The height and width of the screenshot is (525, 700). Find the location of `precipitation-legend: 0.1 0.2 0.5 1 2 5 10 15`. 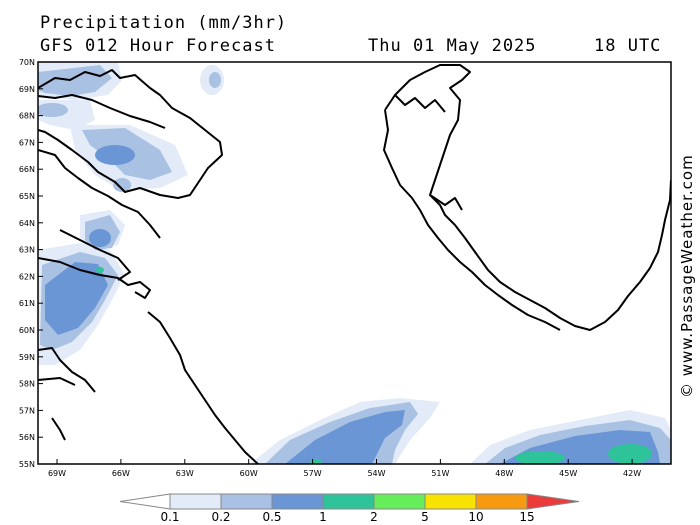

precipitation-legend: 0.1 0.2 0.5 1 2 5 10 15 is located at coordinates (349, 508).